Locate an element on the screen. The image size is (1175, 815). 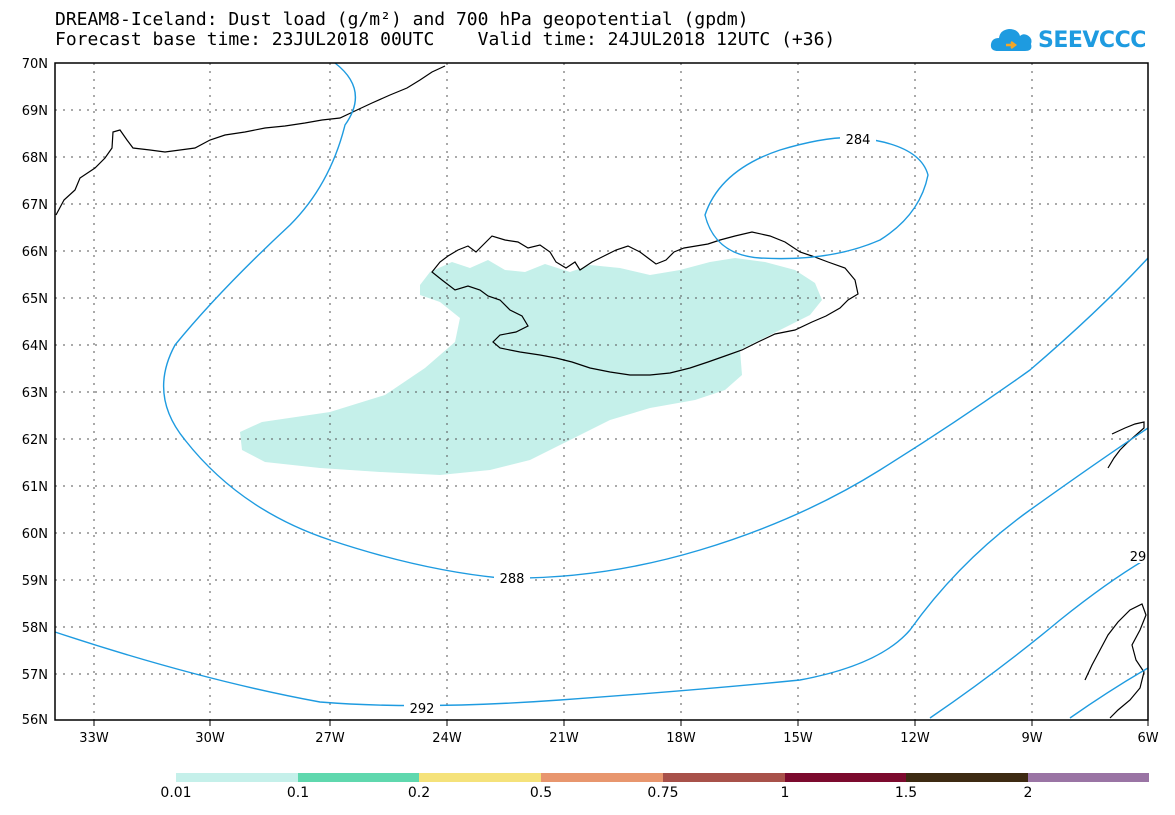
color-bar-label: 0.75 is located at coordinates (663, 793).